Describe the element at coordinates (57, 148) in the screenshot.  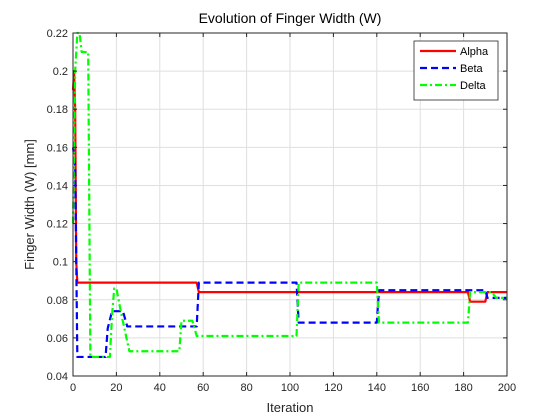
I see `y-tick-label: 0.16` at that location.